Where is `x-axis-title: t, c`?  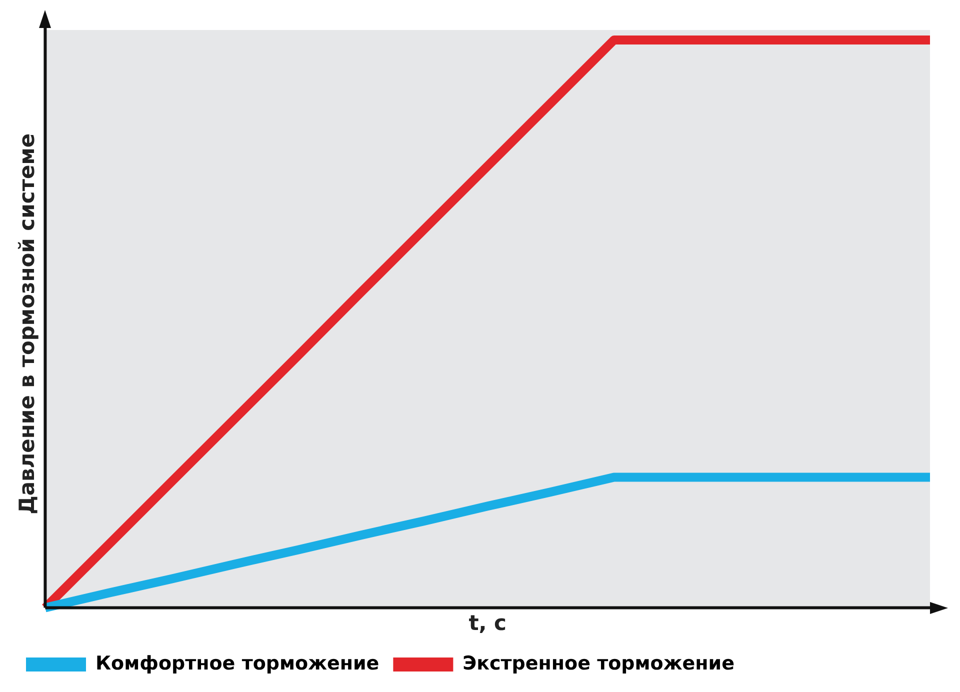
x-axis-title: t, c is located at coordinates (487, 622).